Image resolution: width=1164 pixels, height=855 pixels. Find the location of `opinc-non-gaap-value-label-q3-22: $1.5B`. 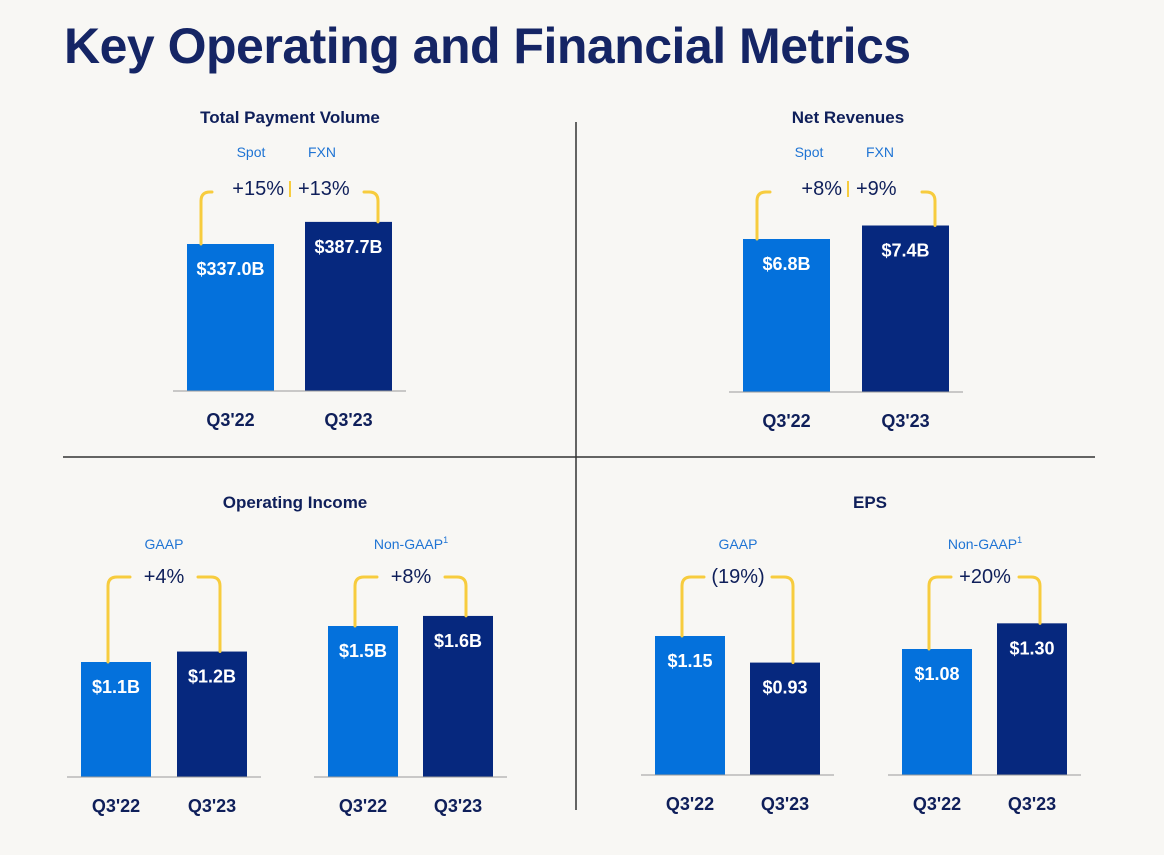

opinc-non-gaap-value-label-q3-22: $1.5B is located at coordinates (363, 651).